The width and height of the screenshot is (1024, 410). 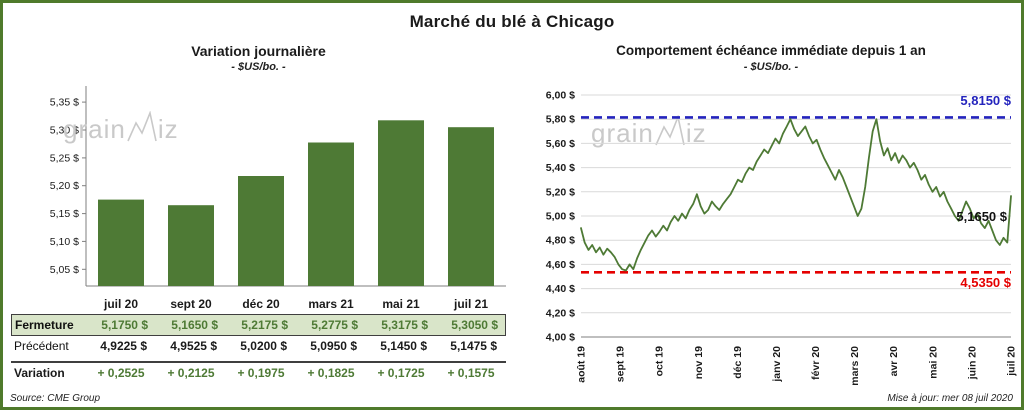 What do you see at coordinates (64, 131) in the screenshot?
I see `svg-text: 5,30 $` at bounding box center [64, 131].